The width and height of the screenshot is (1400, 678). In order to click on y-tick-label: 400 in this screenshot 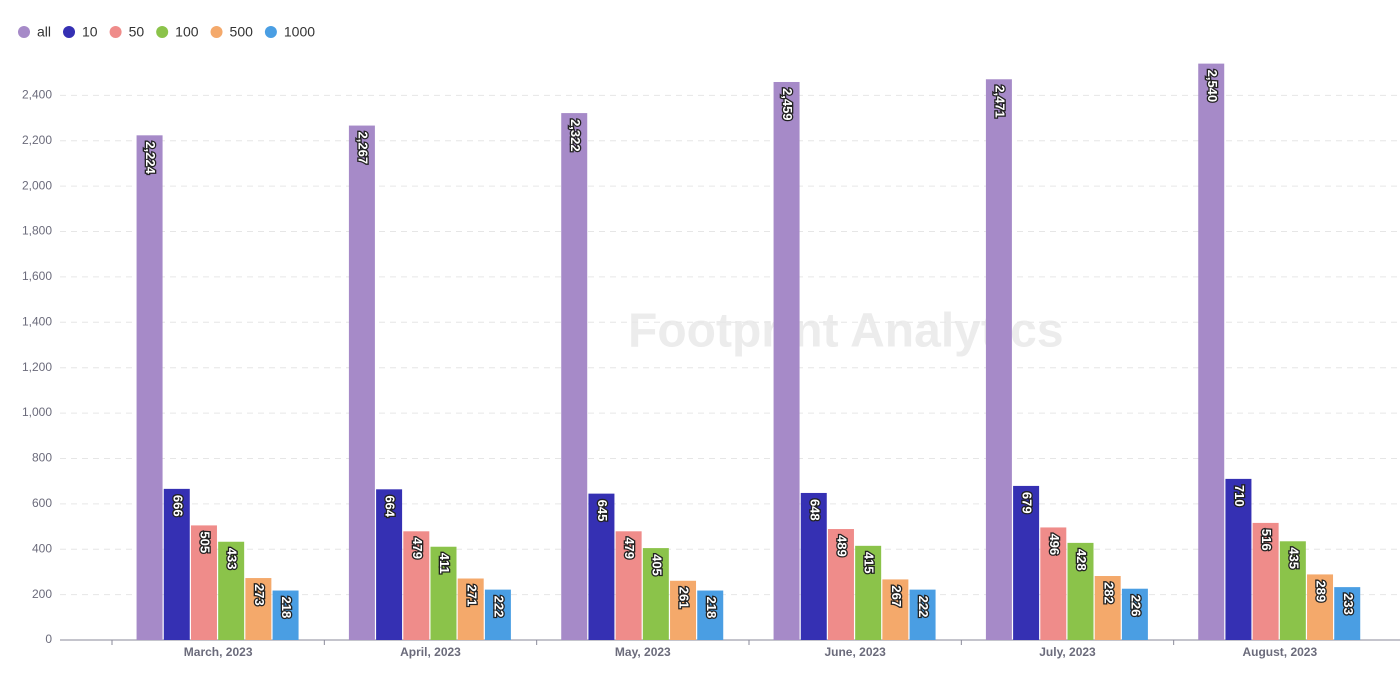, I will do `click(42, 548)`.